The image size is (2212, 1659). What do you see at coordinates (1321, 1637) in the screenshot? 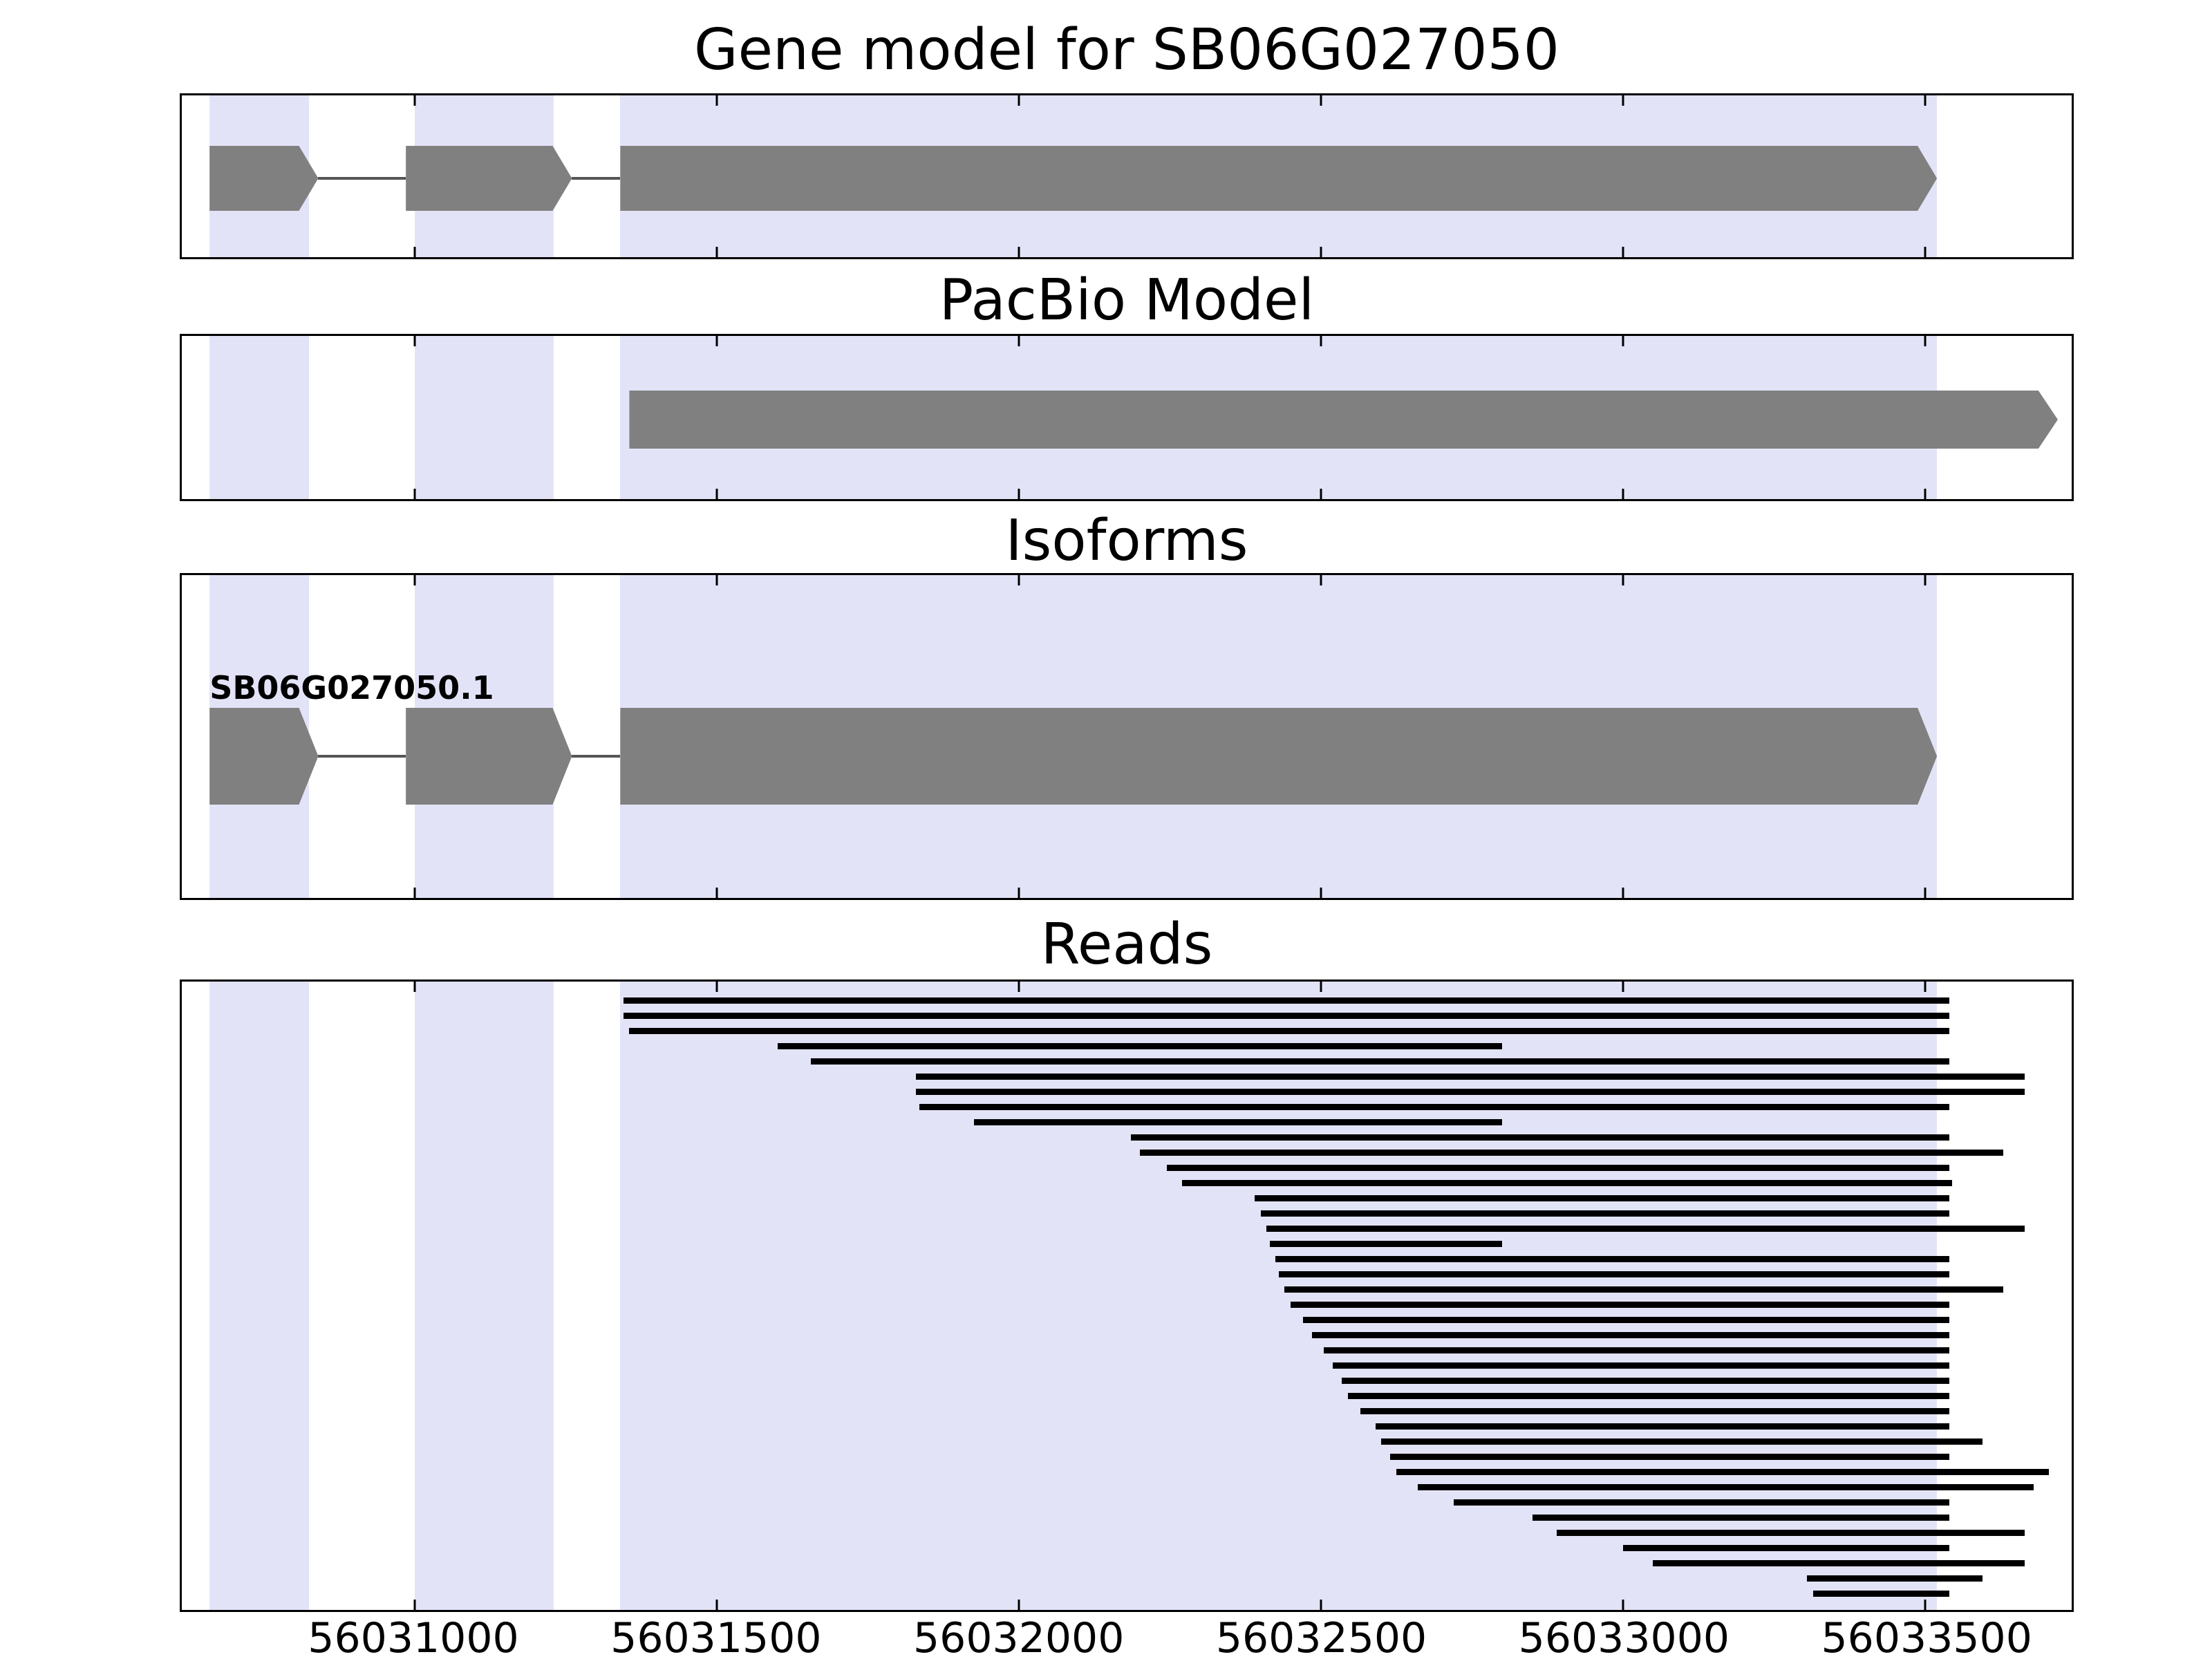
I see `x-tick-label: 56032500` at bounding box center [1321, 1637].